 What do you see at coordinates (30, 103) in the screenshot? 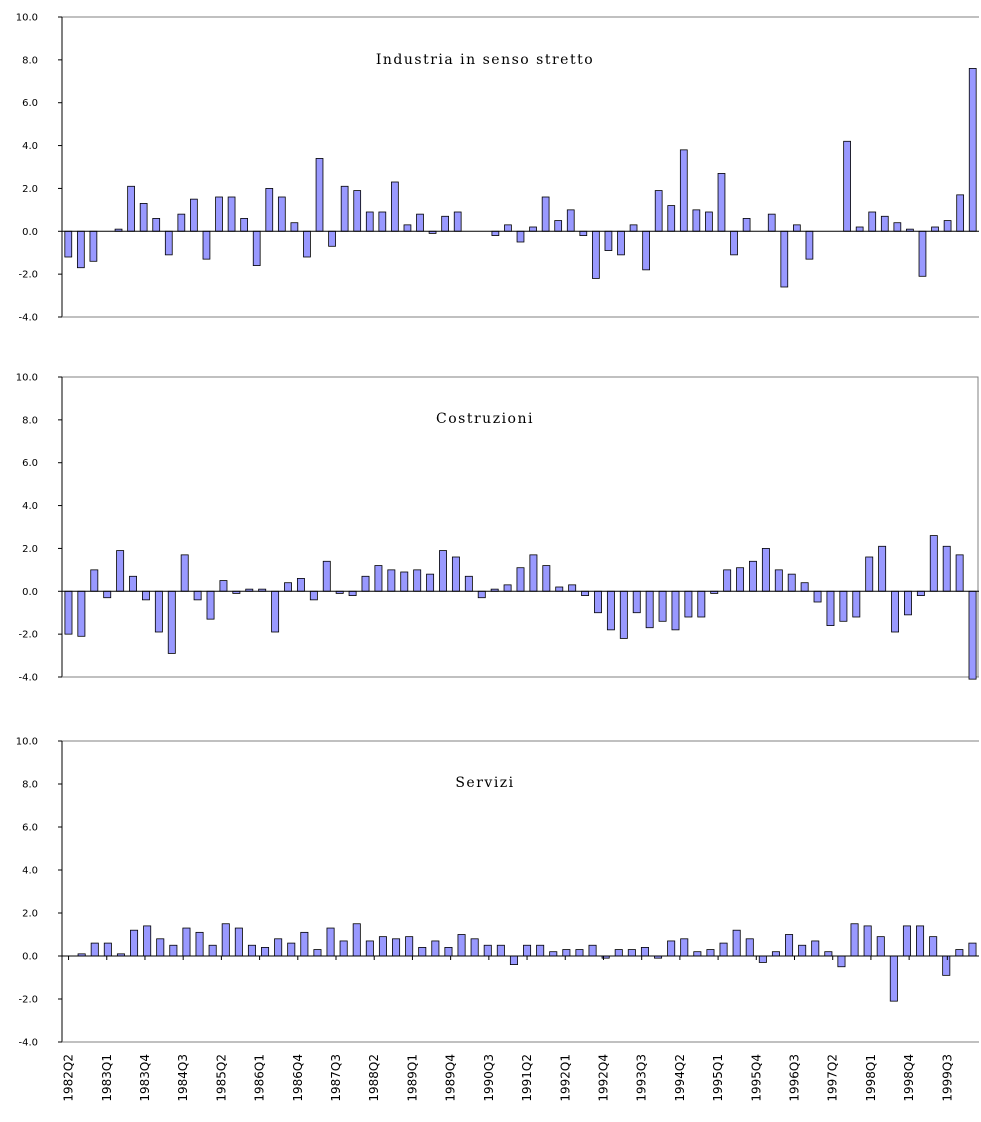
I see `y-tick-label: 6.0` at bounding box center [30, 103].